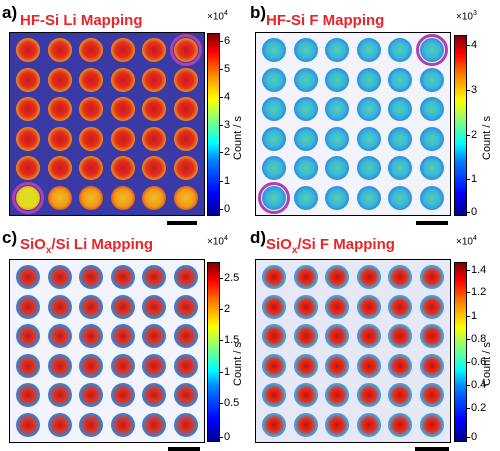 The width and height of the screenshot is (500, 451). What do you see at coordinates (474, 316) in the screenshot?
I see `colorbar-tick-label: 1` at bounding box center [474, 316].